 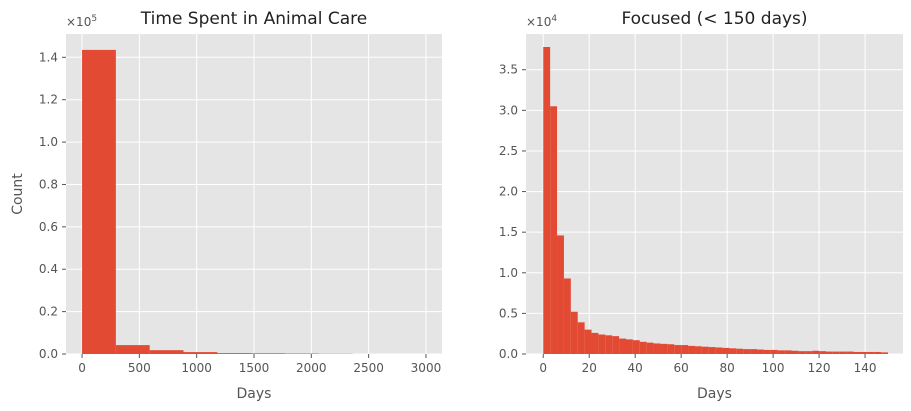 What do you see at coordinates (311, 368) in the screenshot?
I see `left-x-tick-label: 2000` at bounding box center [311, 368].